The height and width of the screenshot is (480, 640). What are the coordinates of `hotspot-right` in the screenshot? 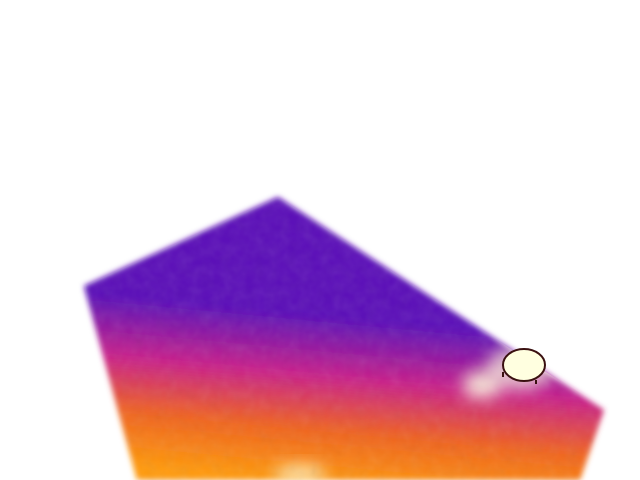 It's located at (524, 365).